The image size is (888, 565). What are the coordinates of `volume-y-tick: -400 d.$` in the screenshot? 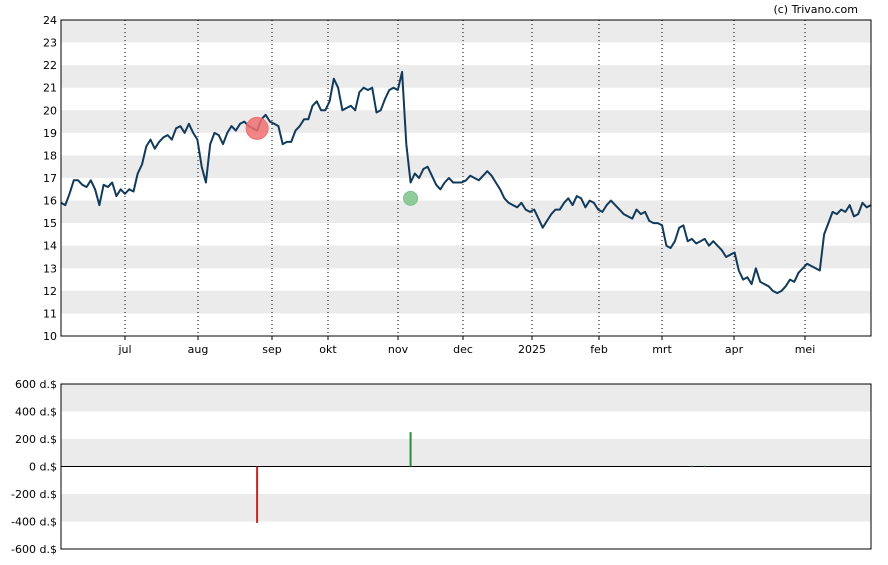 It's located at (34, 522).